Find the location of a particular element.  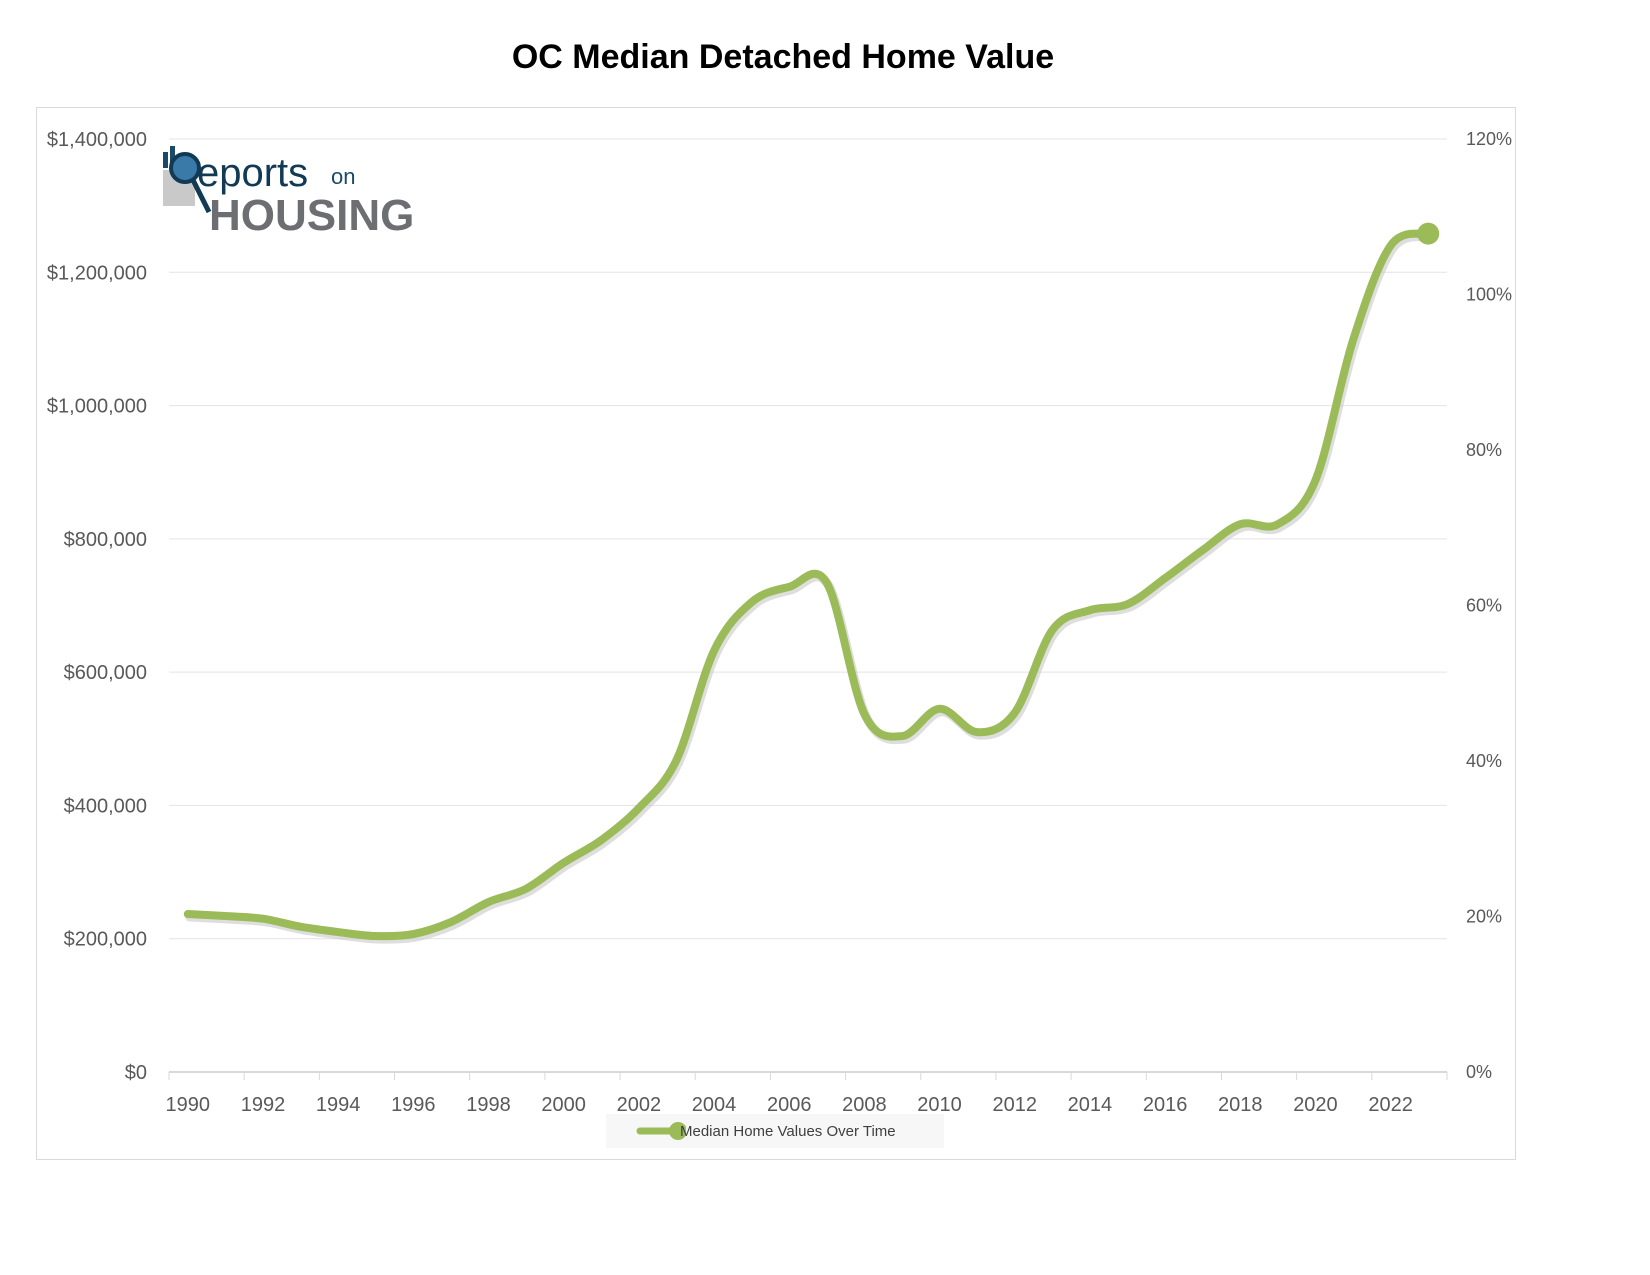

y-tick-label: $1,000,000 is located at coordinates (97, 407).